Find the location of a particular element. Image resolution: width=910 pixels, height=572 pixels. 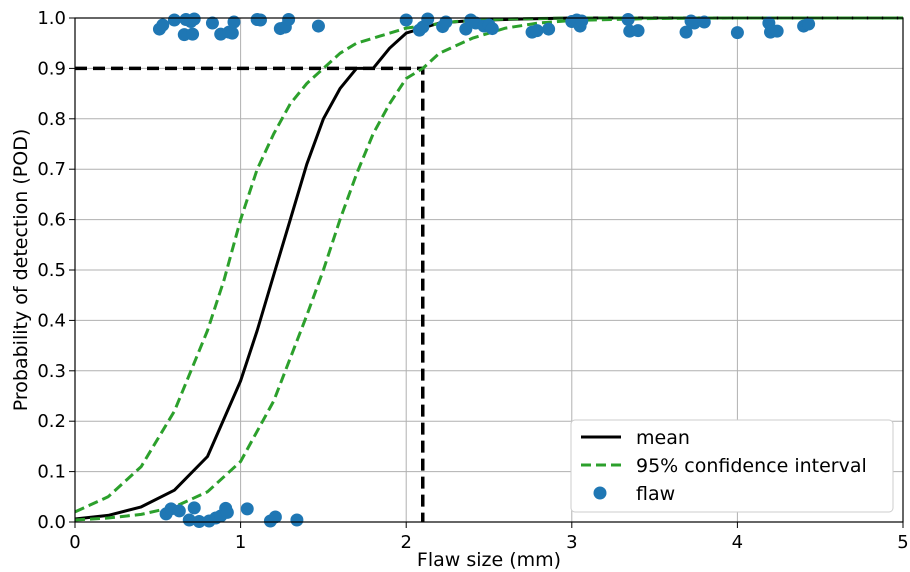

legend-flaw-label: flaw is located at coordinates (655, 494).